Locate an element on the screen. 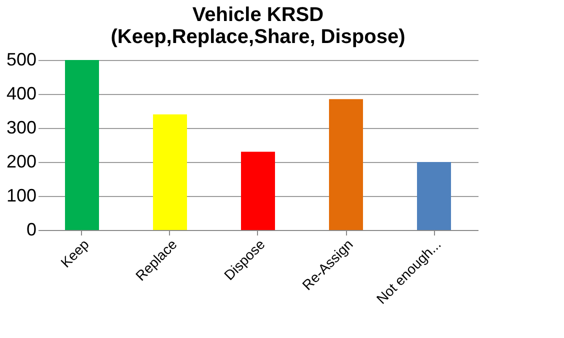 The width and height of the screenshot is (564, 338). text: Vehicle KRSD is located at coordinates (258, 15).